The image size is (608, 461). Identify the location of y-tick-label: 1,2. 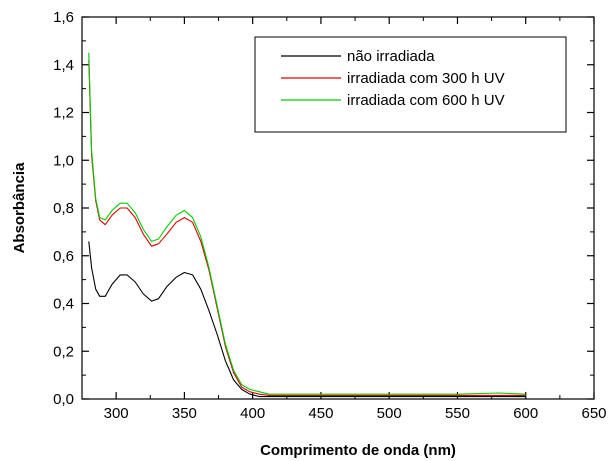
(63, 113).